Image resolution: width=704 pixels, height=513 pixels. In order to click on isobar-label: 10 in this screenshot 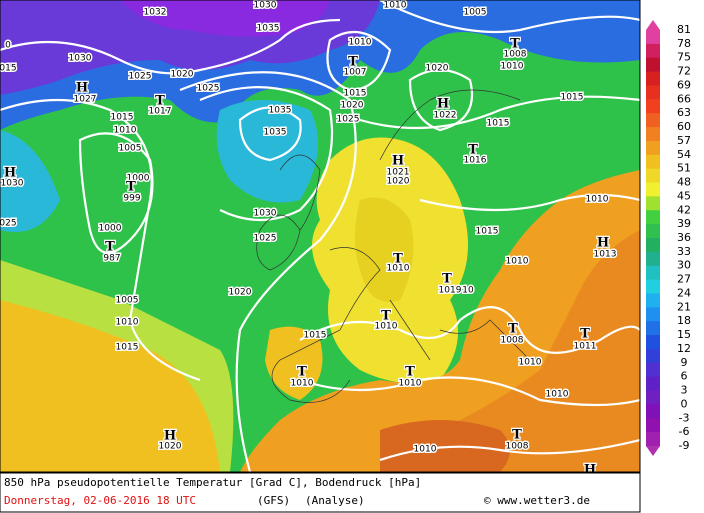, I will do `click(468, 291)`.